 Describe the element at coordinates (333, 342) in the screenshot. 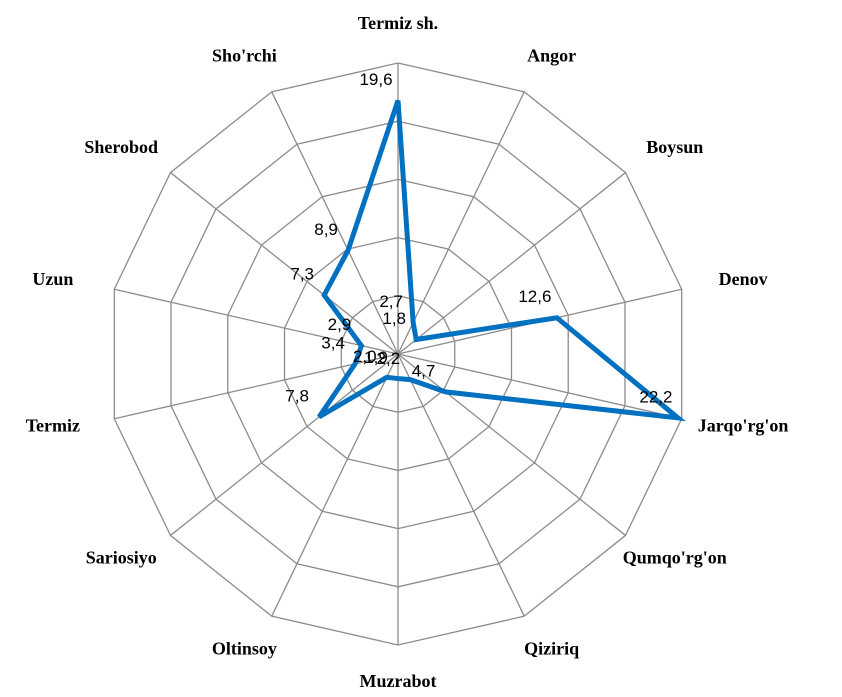

I see `data-label: 3,4` at that location.